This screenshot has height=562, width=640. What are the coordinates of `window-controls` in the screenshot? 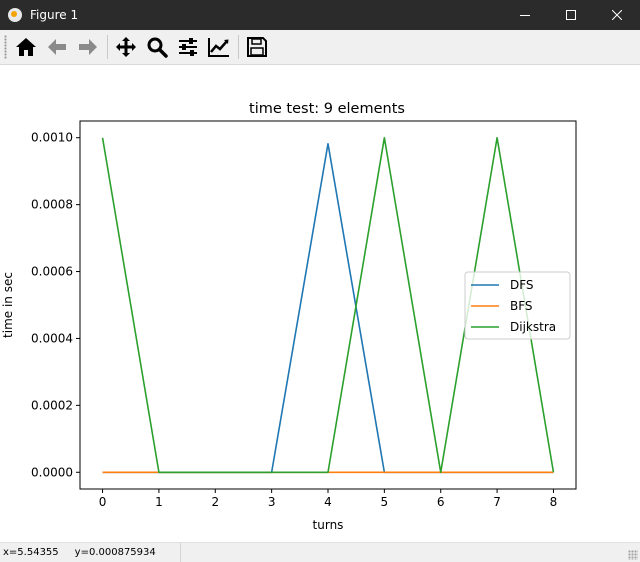 It's located at (571, 15).